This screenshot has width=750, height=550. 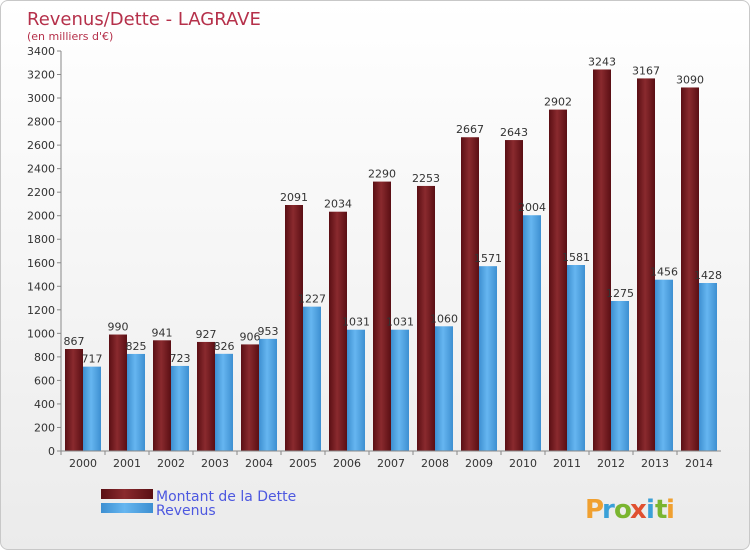 What do you see at coordinates (162, 332) in the screenshot?
I see `value-label: 941` at bounding box center [162, 332].